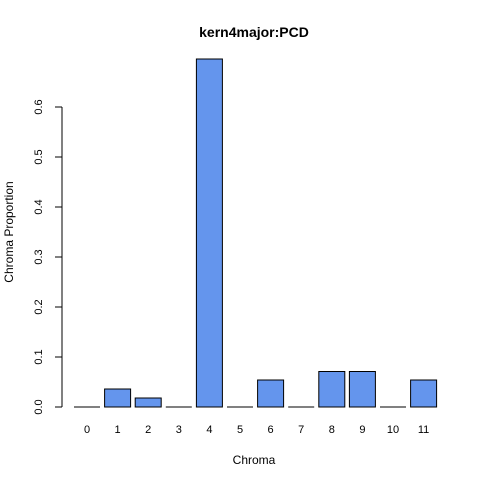  What do you see at coordinates (240, 430) in the screenshot?
I see `x-tick-label-5: 5` at bounding box center [240, 430].